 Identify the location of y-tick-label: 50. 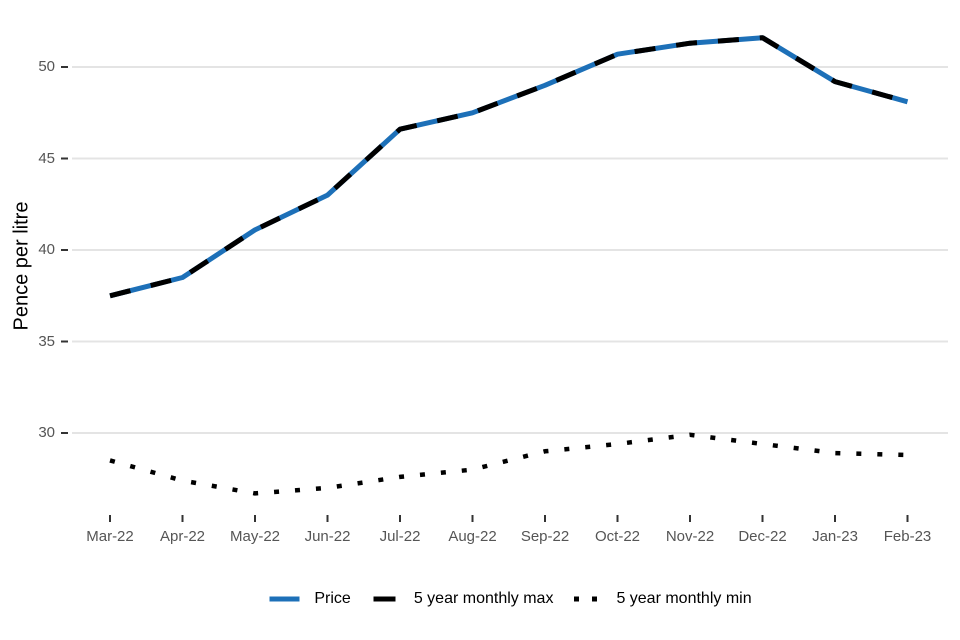
(46, 66).